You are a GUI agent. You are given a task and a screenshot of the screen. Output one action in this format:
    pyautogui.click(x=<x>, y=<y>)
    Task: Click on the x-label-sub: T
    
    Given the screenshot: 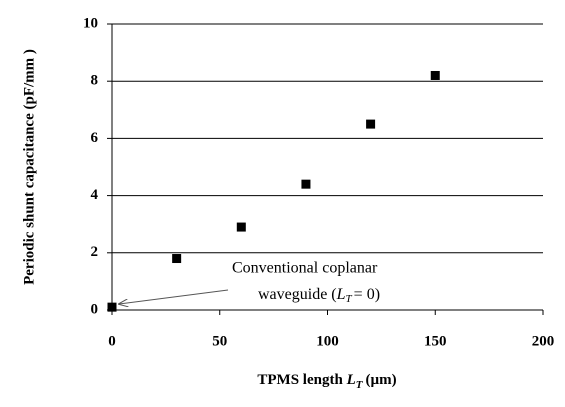 What is the action you would take?
    pyautogui.click(x=360, y=385)
    